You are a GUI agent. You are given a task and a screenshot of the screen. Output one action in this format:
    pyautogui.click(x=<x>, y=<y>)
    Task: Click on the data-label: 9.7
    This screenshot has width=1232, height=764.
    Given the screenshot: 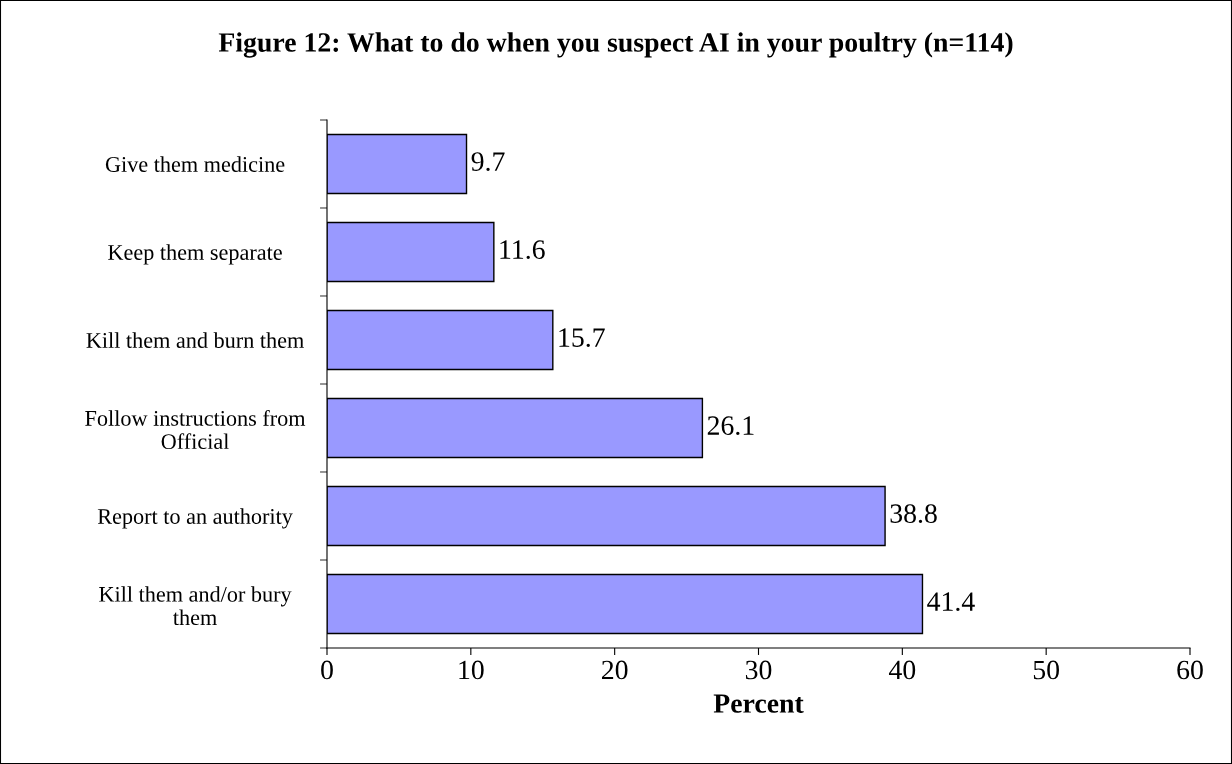 What is the action you would take?
    pyautogui.click(x=488, y=162)
    